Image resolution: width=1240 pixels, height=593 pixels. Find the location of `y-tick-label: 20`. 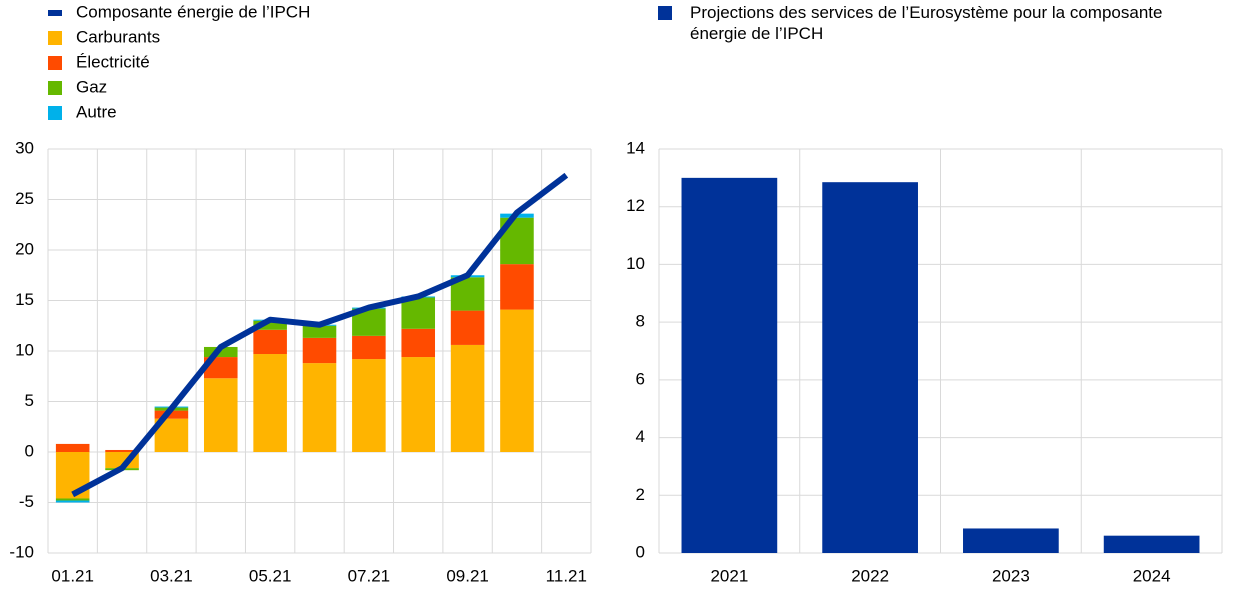

y-tick-label: 20 is located at coordinates (24, 248).